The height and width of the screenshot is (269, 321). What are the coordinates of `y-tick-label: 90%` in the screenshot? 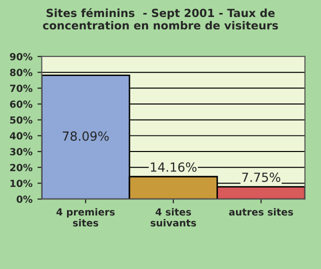 It's located at (21, 56).